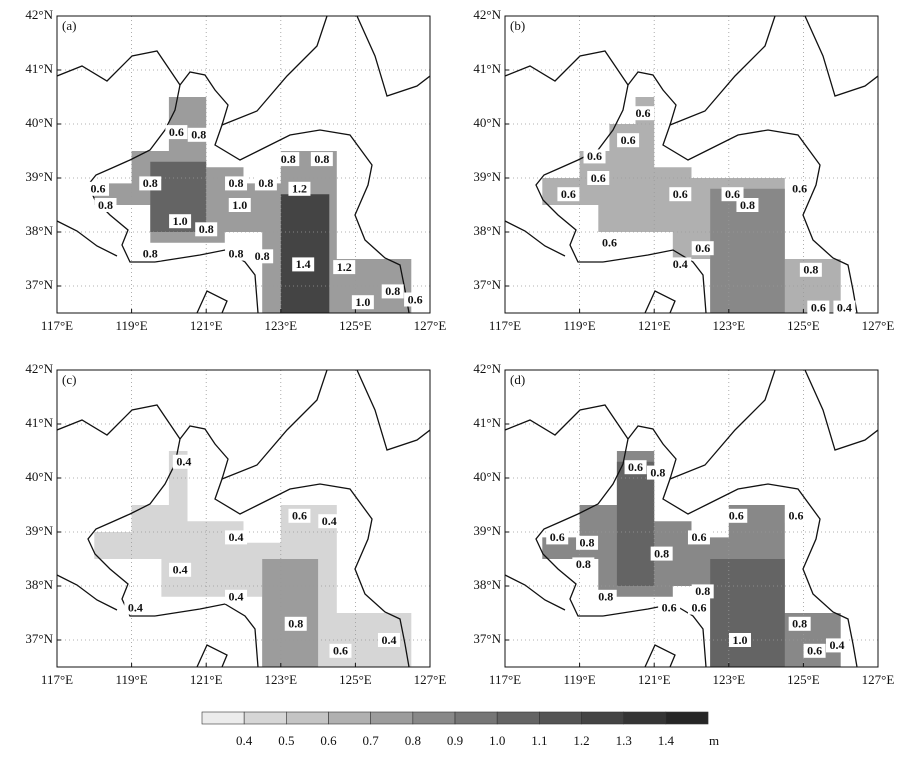  Describe the element at coordinates (728, 325) in the screenshot. I see `lon-tick-label: 123°E` at that location.